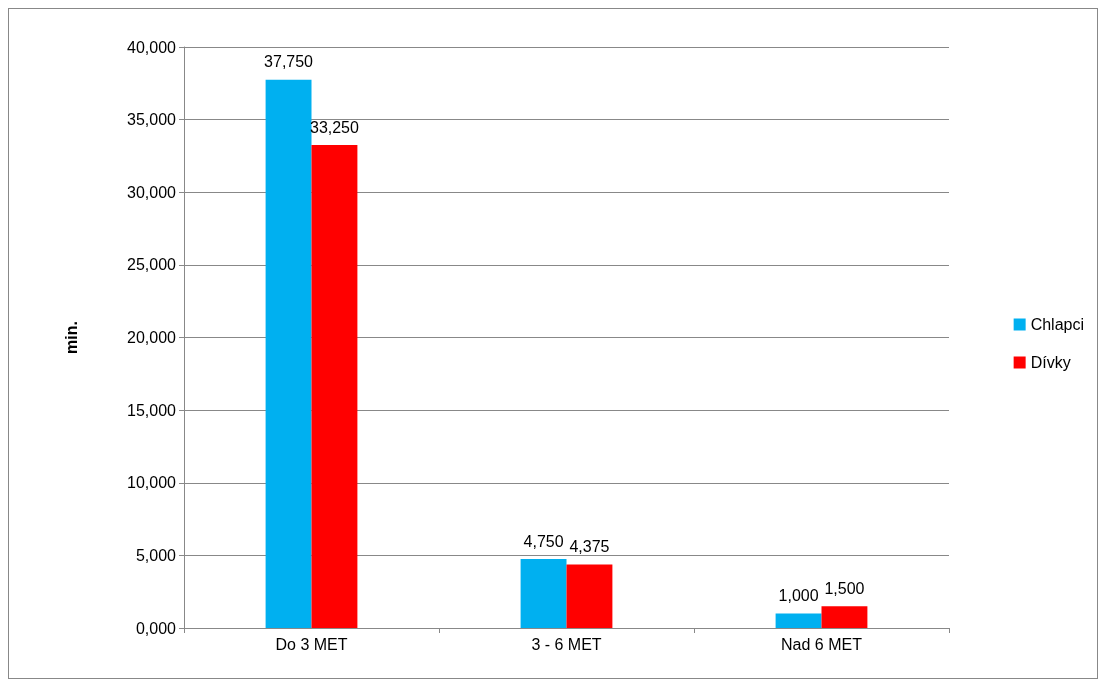 The height and width of the screenshot is (689, 1108). Describe the element at coordinates (156, 628) in the screenshot. I see `y-tick-label: 0,000` at that location.